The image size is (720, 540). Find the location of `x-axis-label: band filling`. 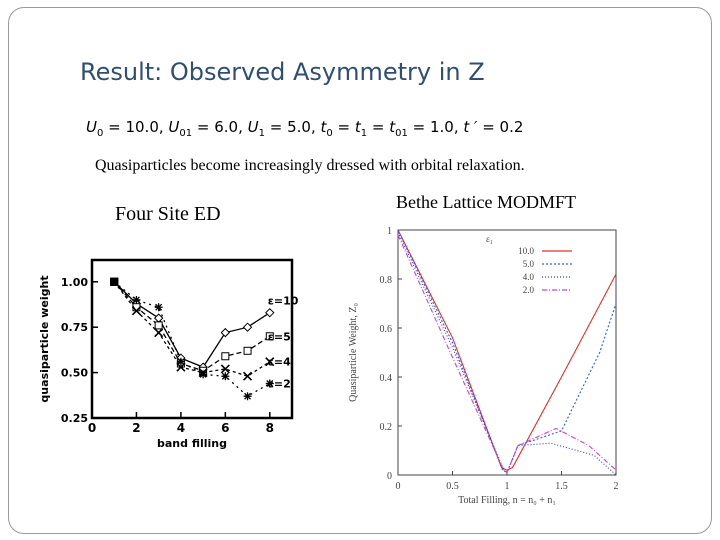

x-axis-label: band filling is located at coordinates (192, 443).